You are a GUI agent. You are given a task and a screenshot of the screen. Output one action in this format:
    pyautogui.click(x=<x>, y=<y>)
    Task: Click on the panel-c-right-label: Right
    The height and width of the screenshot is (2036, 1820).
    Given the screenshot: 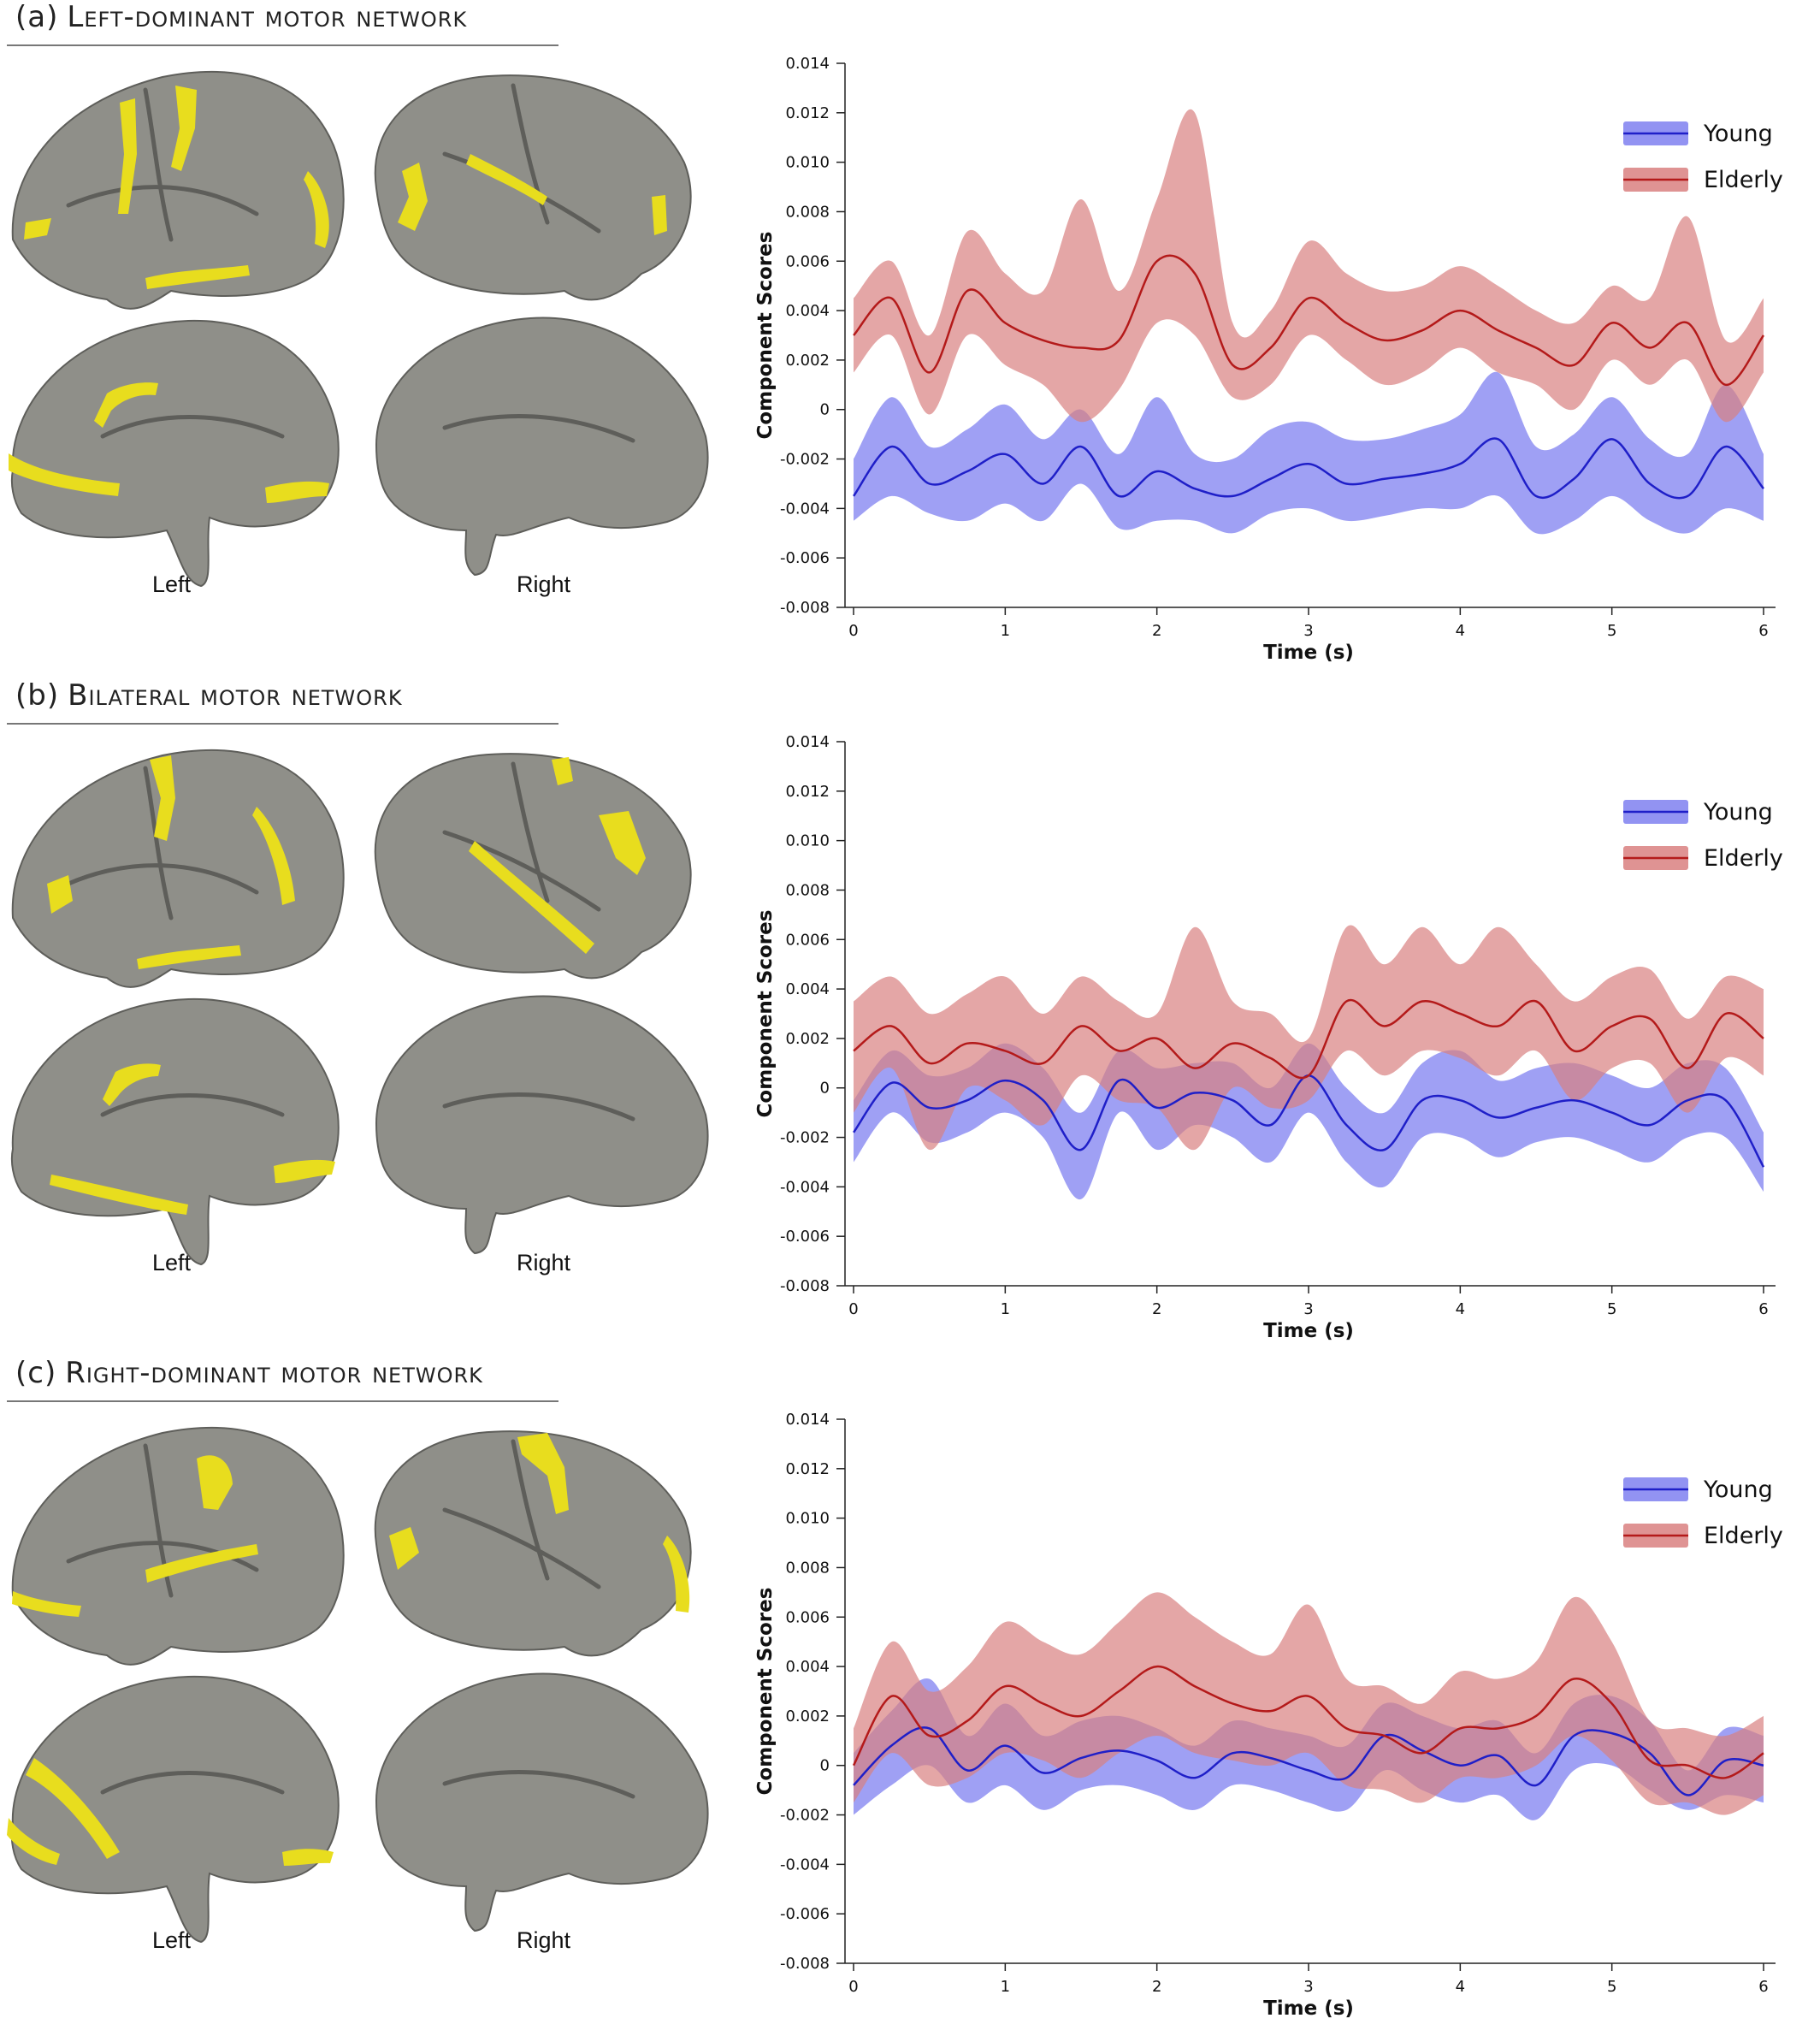 What is the action you would take?
    pyautogui.click(x=544, y=1940)
    